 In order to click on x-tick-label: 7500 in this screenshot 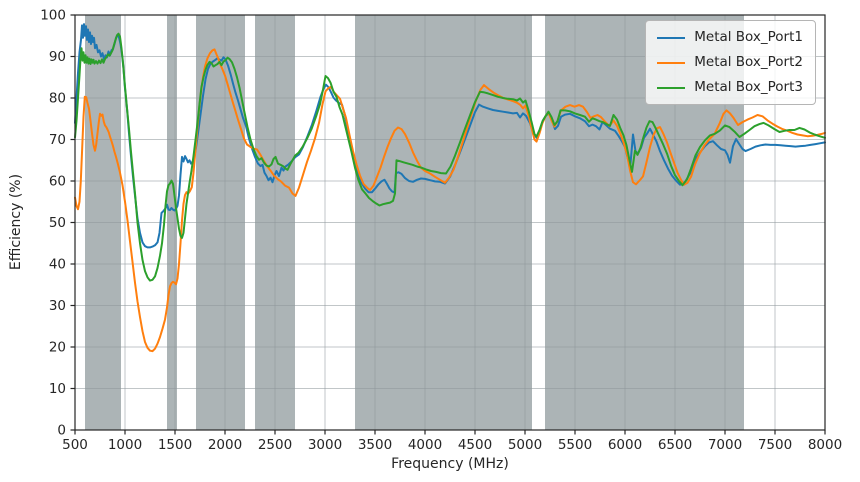, I will do `click(775, 445)`.